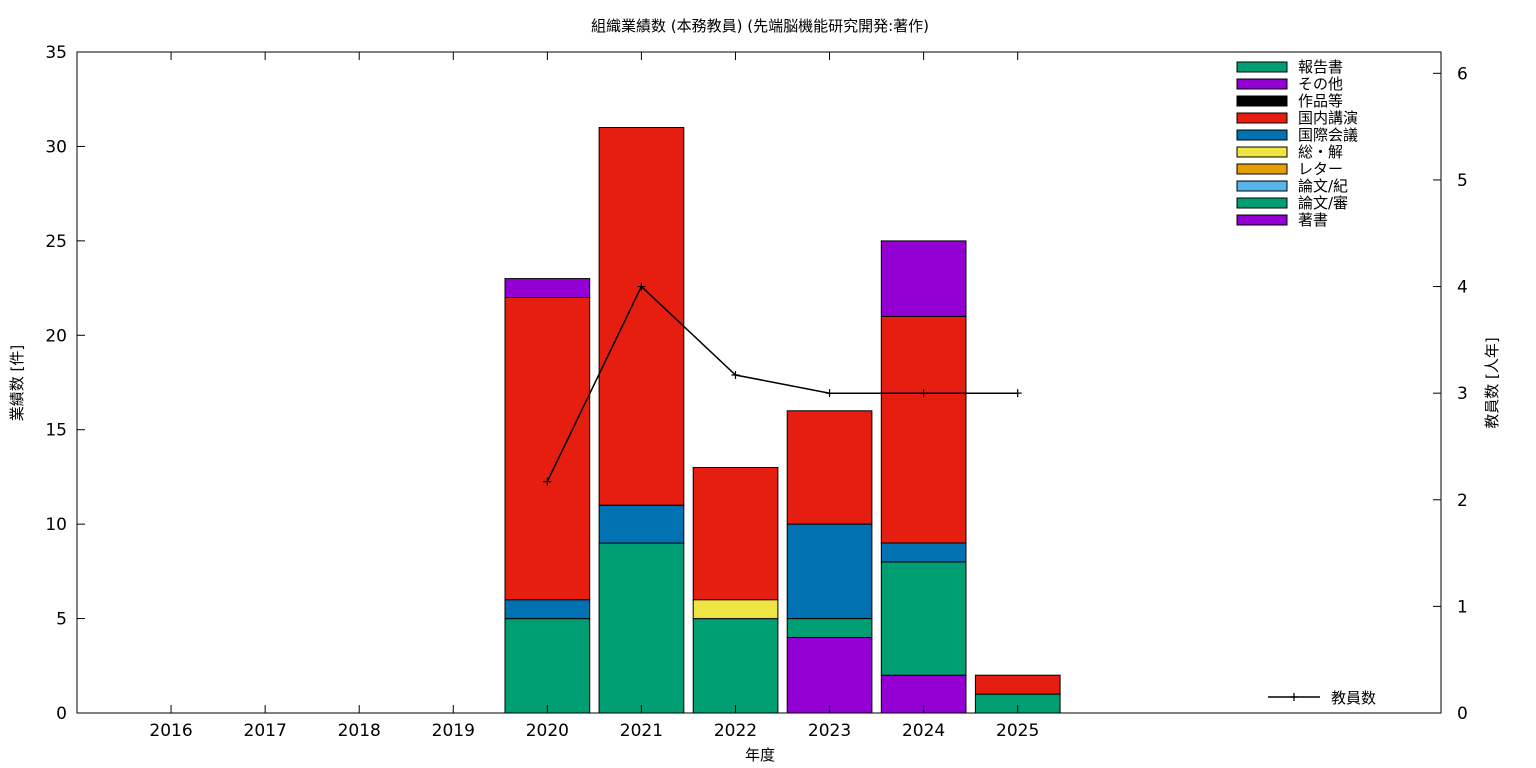 This screenshot has height=768, width=1536. What do you see at coordinates (1017, 731) in the screenshot?
I see `x-tick-label-2025: 2025` at bounding box center [1017, 731].